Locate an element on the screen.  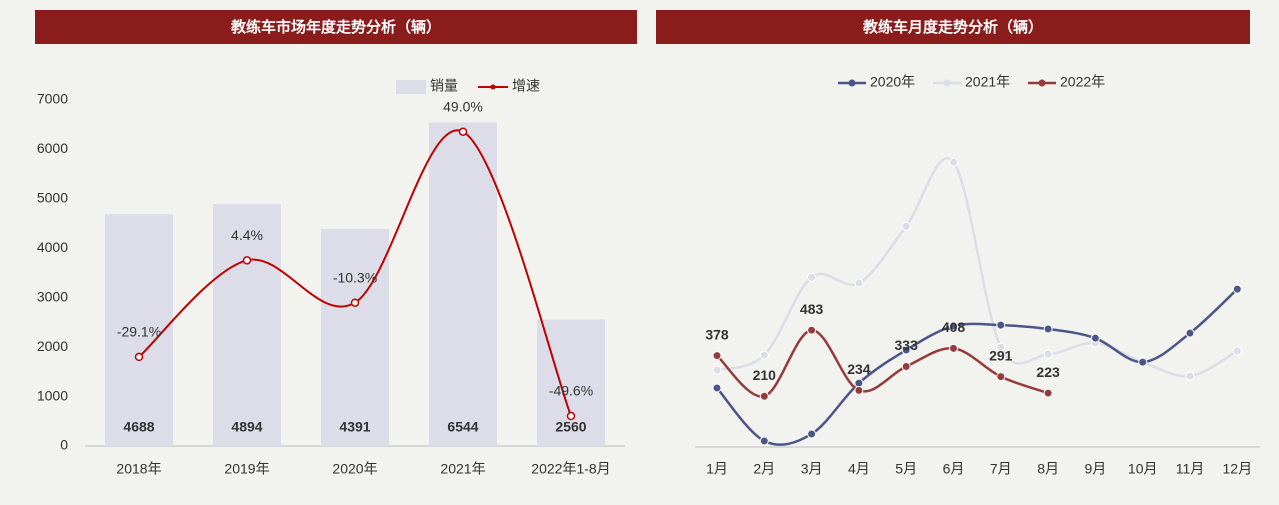
x-tick-label: 3月 is located at coordinates (812, 469).